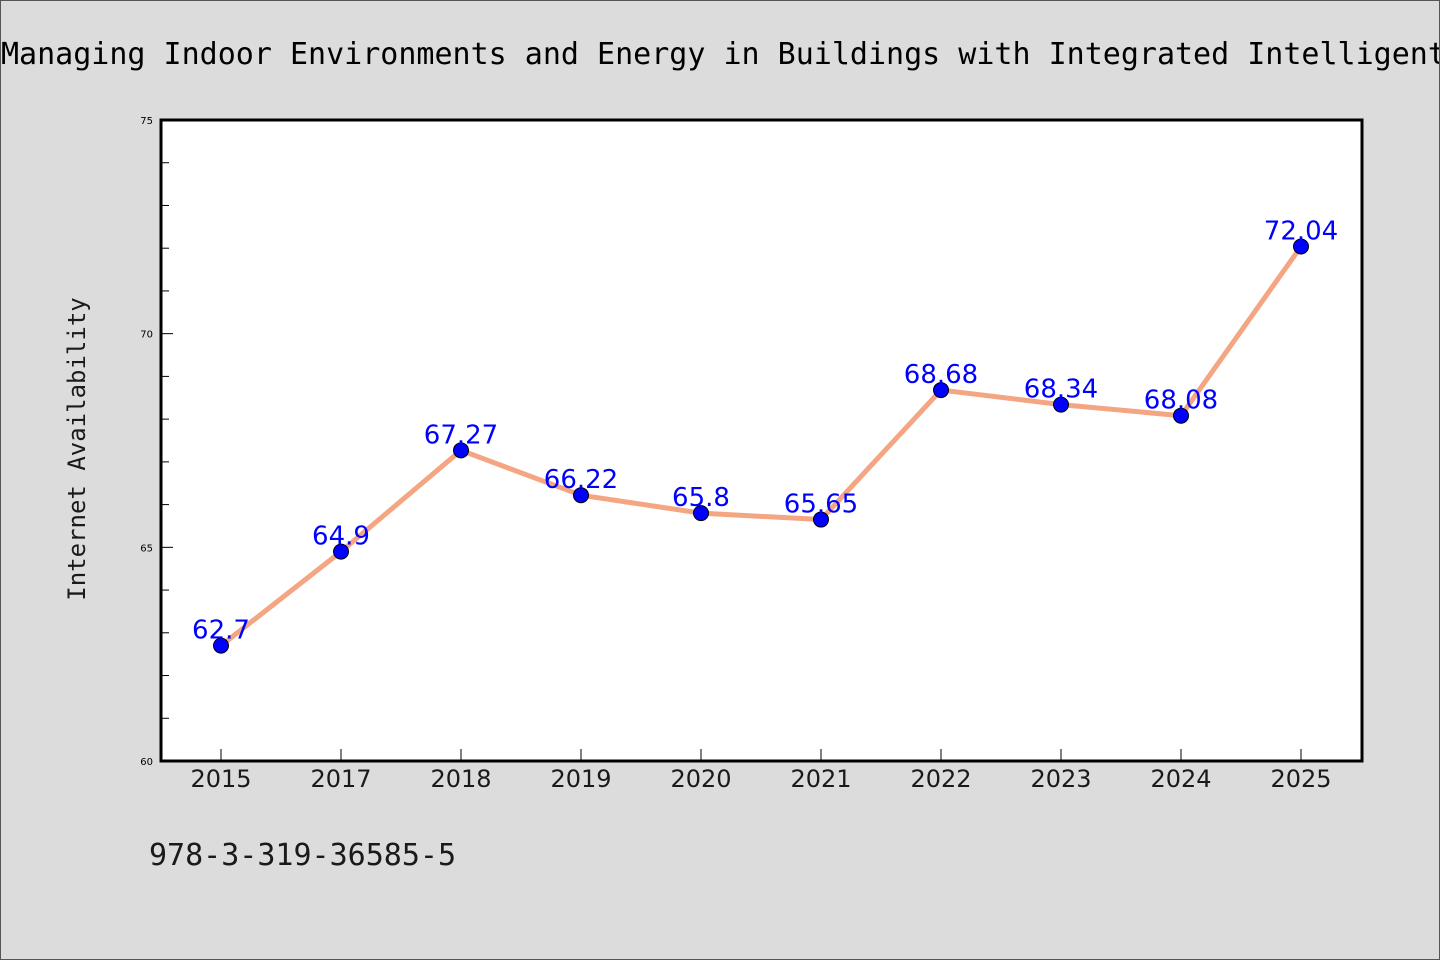 This screenshot has height=960, width=1440. What do you see at coordinates (760, 779) in the screenshot?
I see `x-axis-tick-labels: 2015 2017 2018 2019 2020 2021 2022 2023 2024 2025` at bounding box center [760, 779].